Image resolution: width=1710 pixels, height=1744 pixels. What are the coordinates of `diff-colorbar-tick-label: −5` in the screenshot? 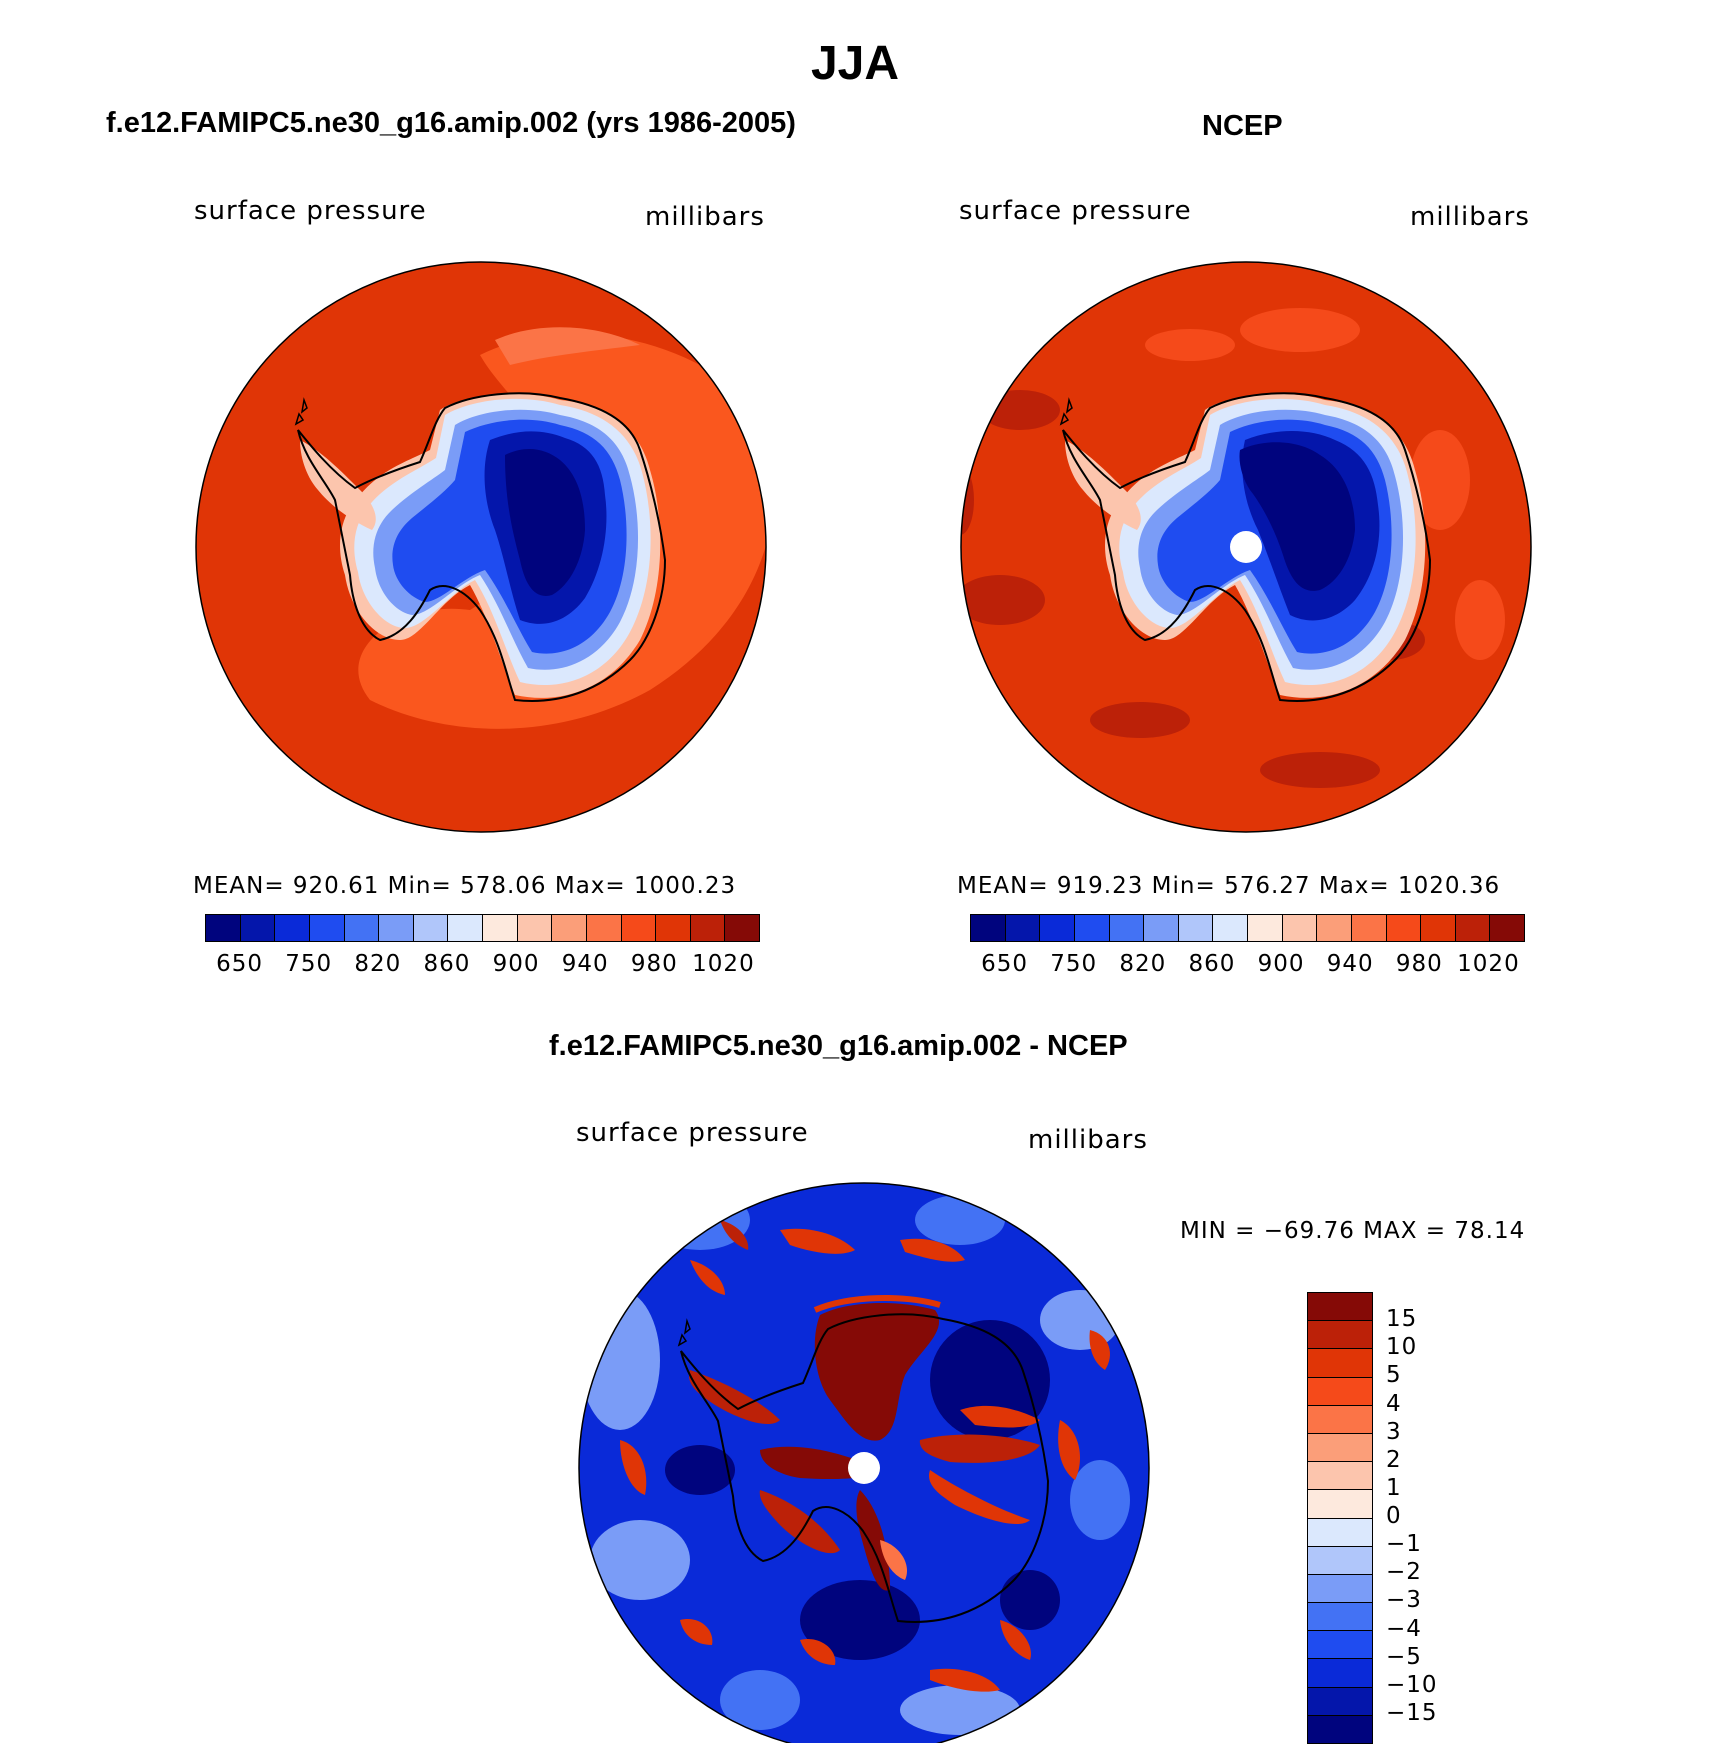 It's located at (1404, 1656).